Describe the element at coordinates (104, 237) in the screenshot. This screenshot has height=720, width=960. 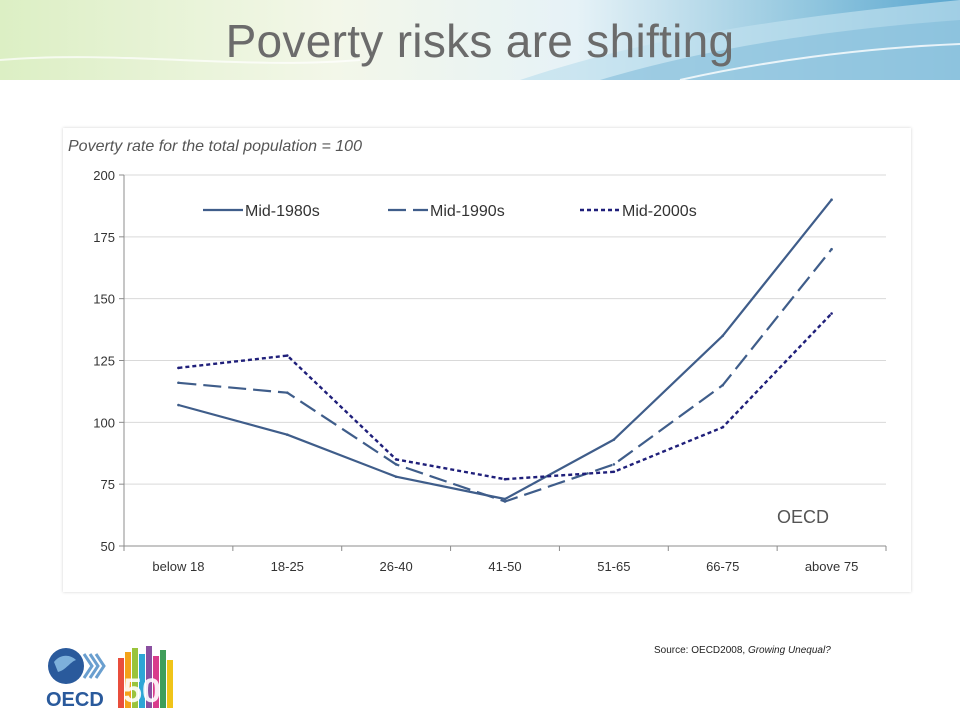
I see `y-tick-label: 175` at that location.